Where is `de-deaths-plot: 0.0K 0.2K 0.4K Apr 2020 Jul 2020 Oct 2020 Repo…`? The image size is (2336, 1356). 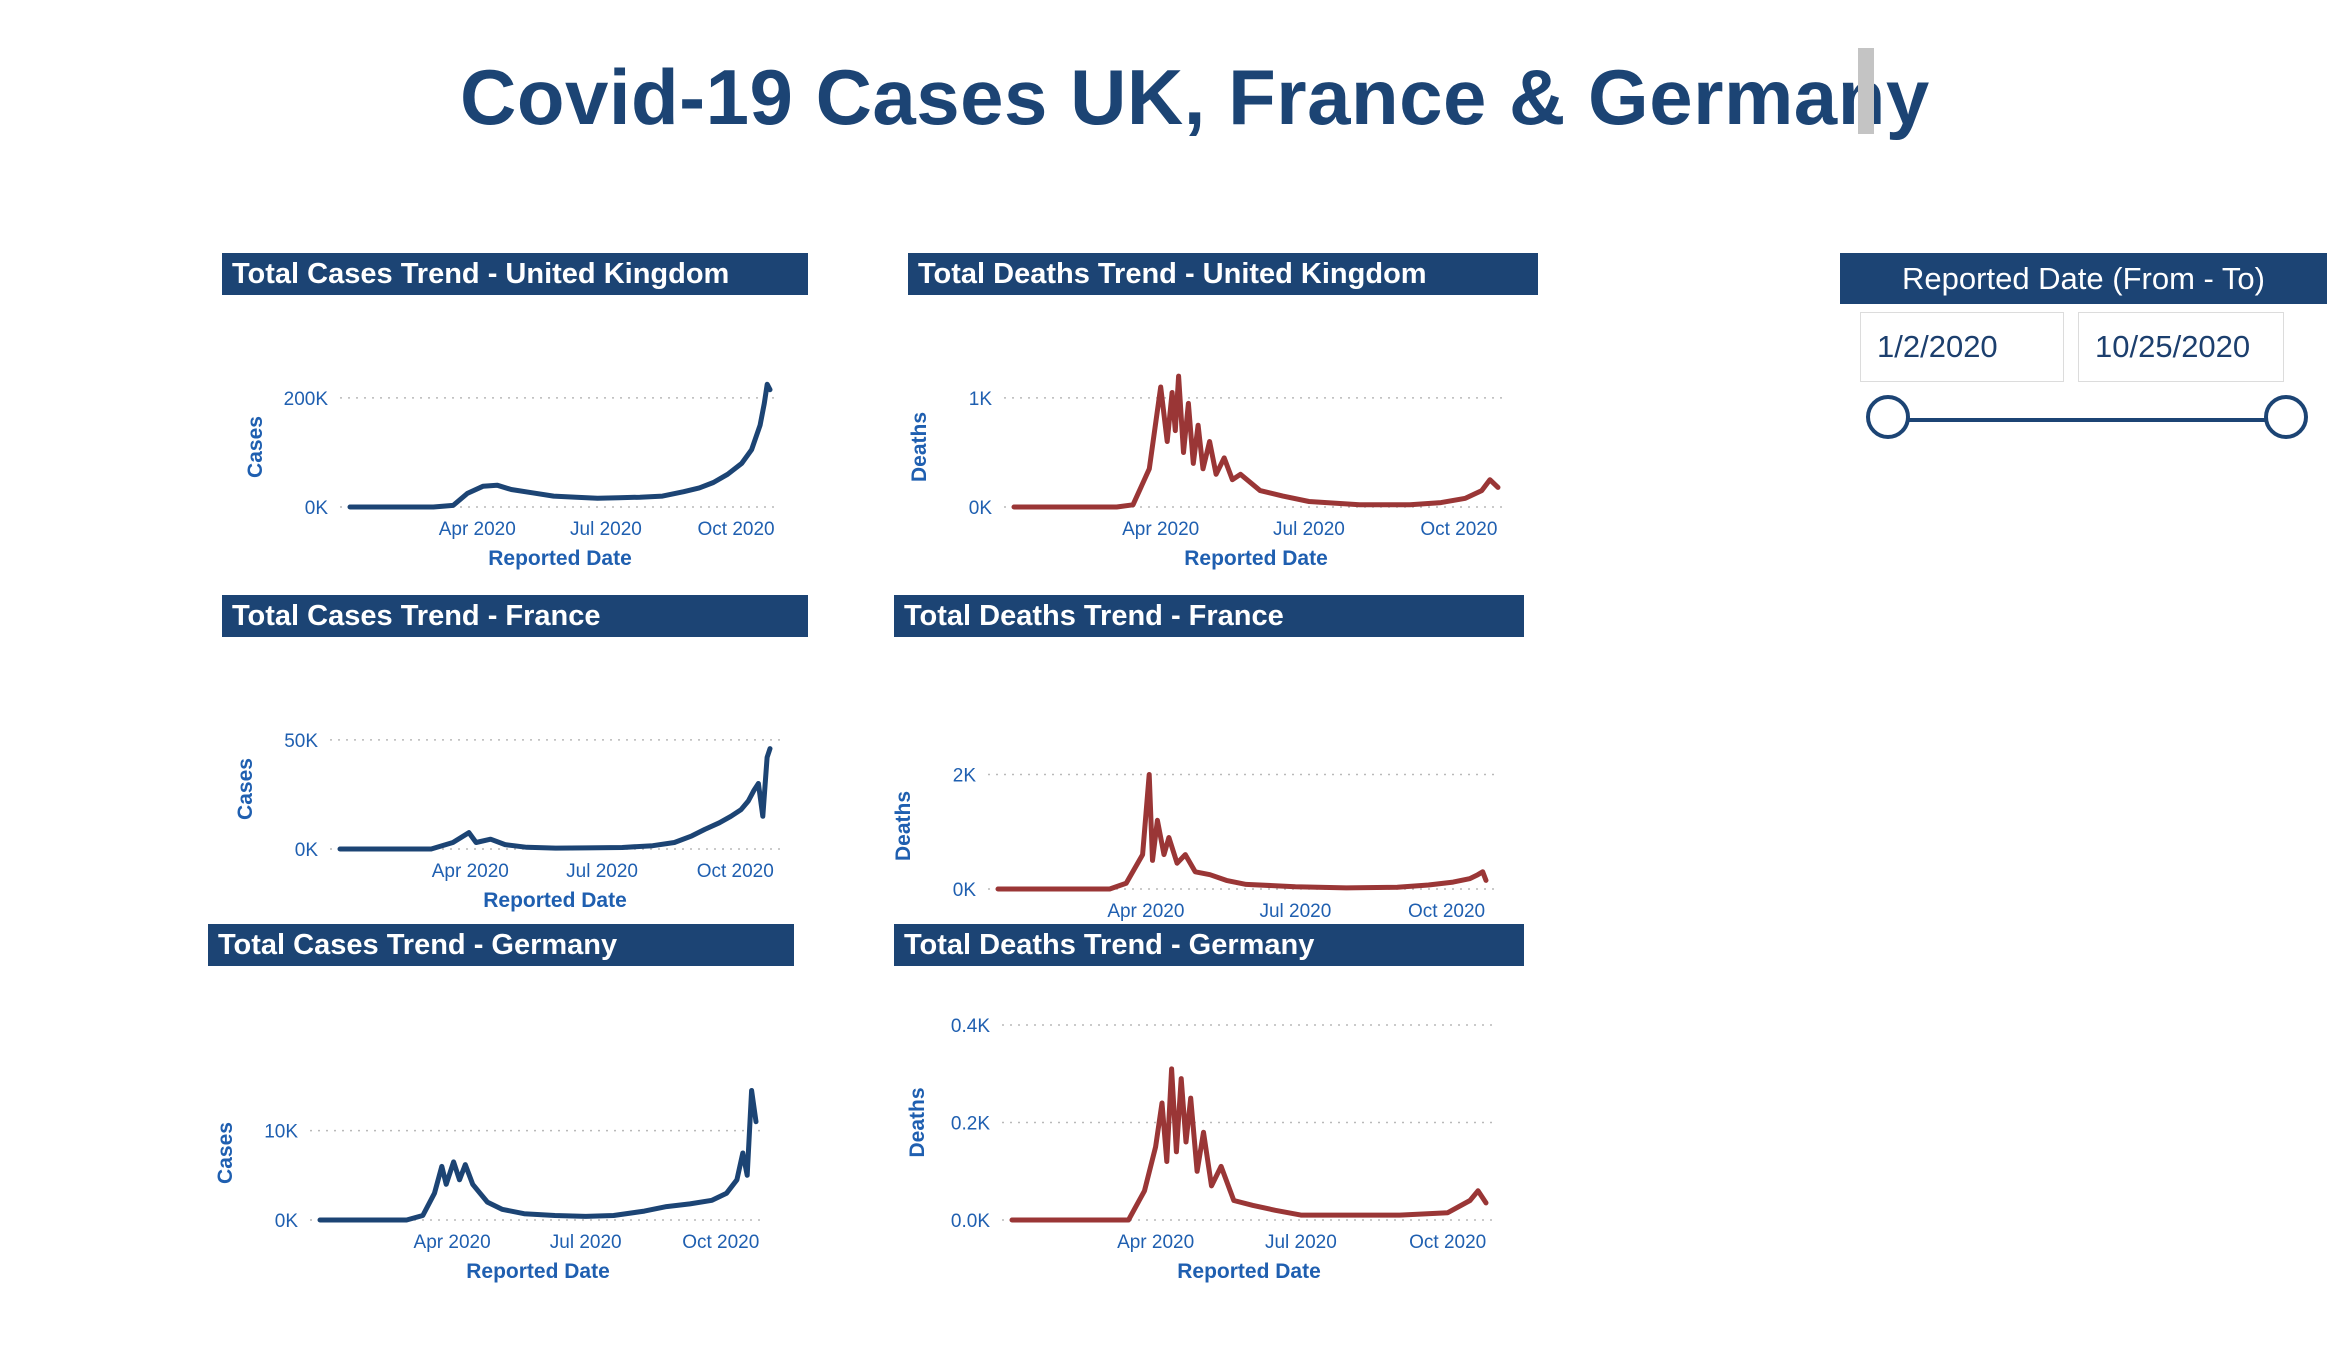 de-deaths-plot: 0.0K 0.2K 0.4K Apr 2020 Jul 2020 Oct 2020 Repo… is located at coordinates (1201, 1149).